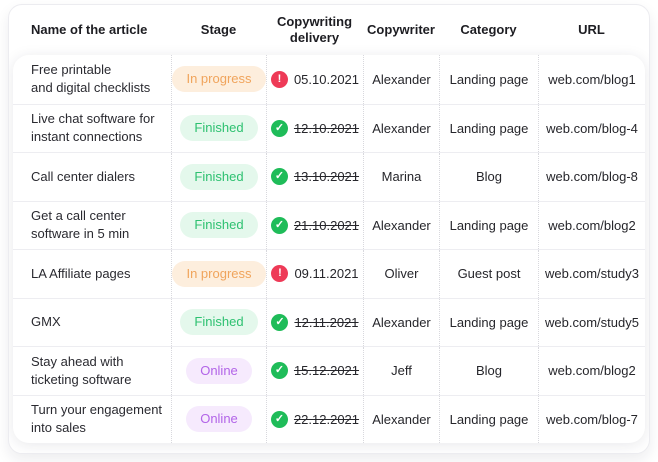 The image size is (658, 462). Describe the element at coordinates (488, 29) in the screenshot. I see `column-header: Category` at that location.